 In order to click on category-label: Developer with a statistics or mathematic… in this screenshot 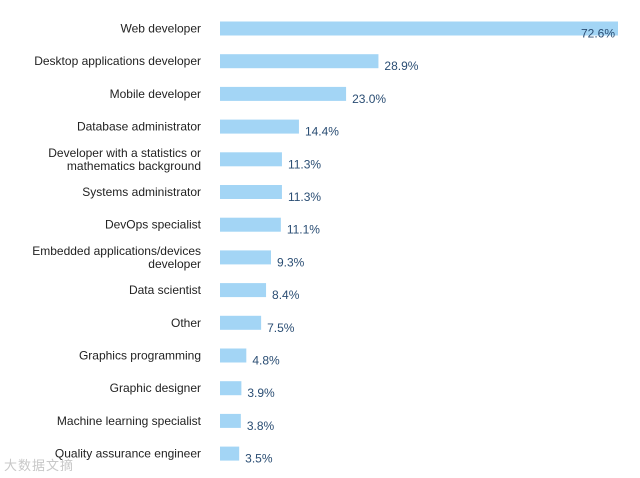, I will do `click(124, 159)`.